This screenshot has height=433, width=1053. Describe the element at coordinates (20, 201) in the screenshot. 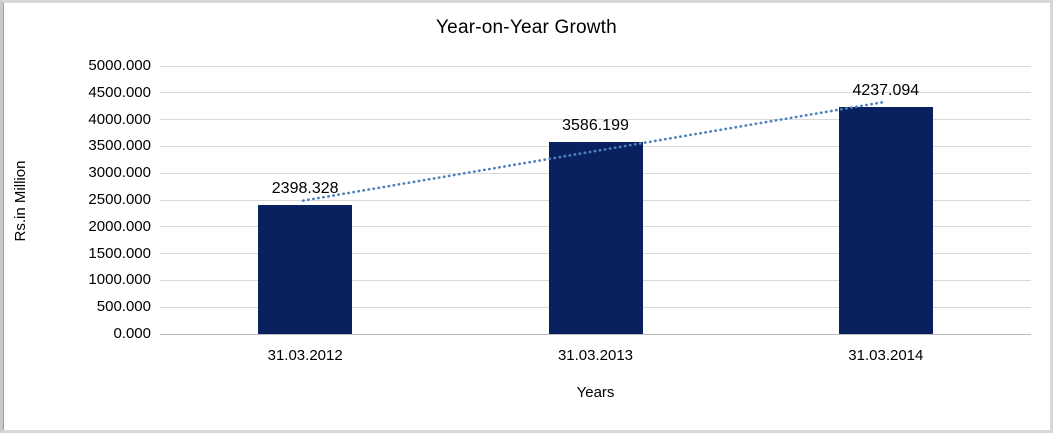

I see `y-axis-title: Rs.in Million` at that location.